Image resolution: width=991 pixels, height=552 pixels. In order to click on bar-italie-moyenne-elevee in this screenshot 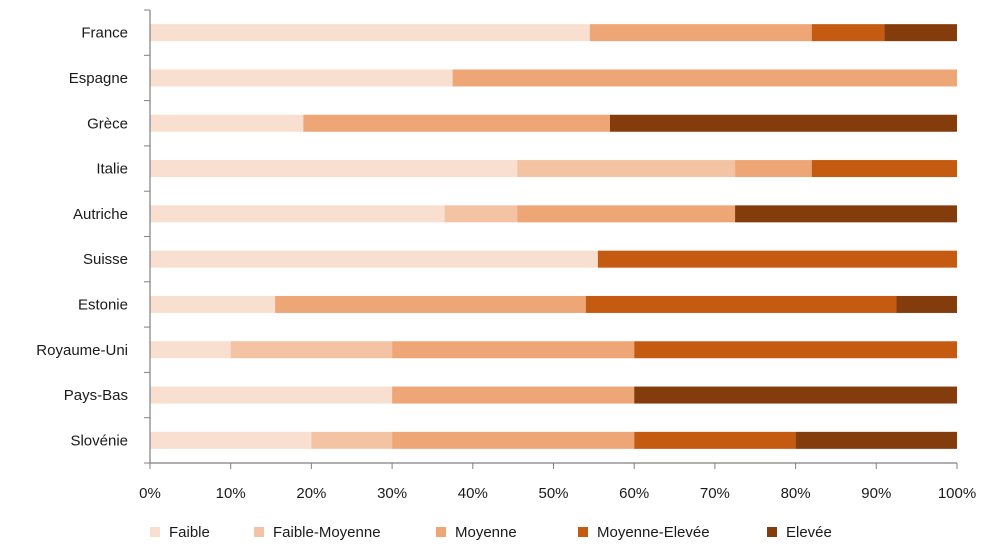, I will do `click(884, 168)`.